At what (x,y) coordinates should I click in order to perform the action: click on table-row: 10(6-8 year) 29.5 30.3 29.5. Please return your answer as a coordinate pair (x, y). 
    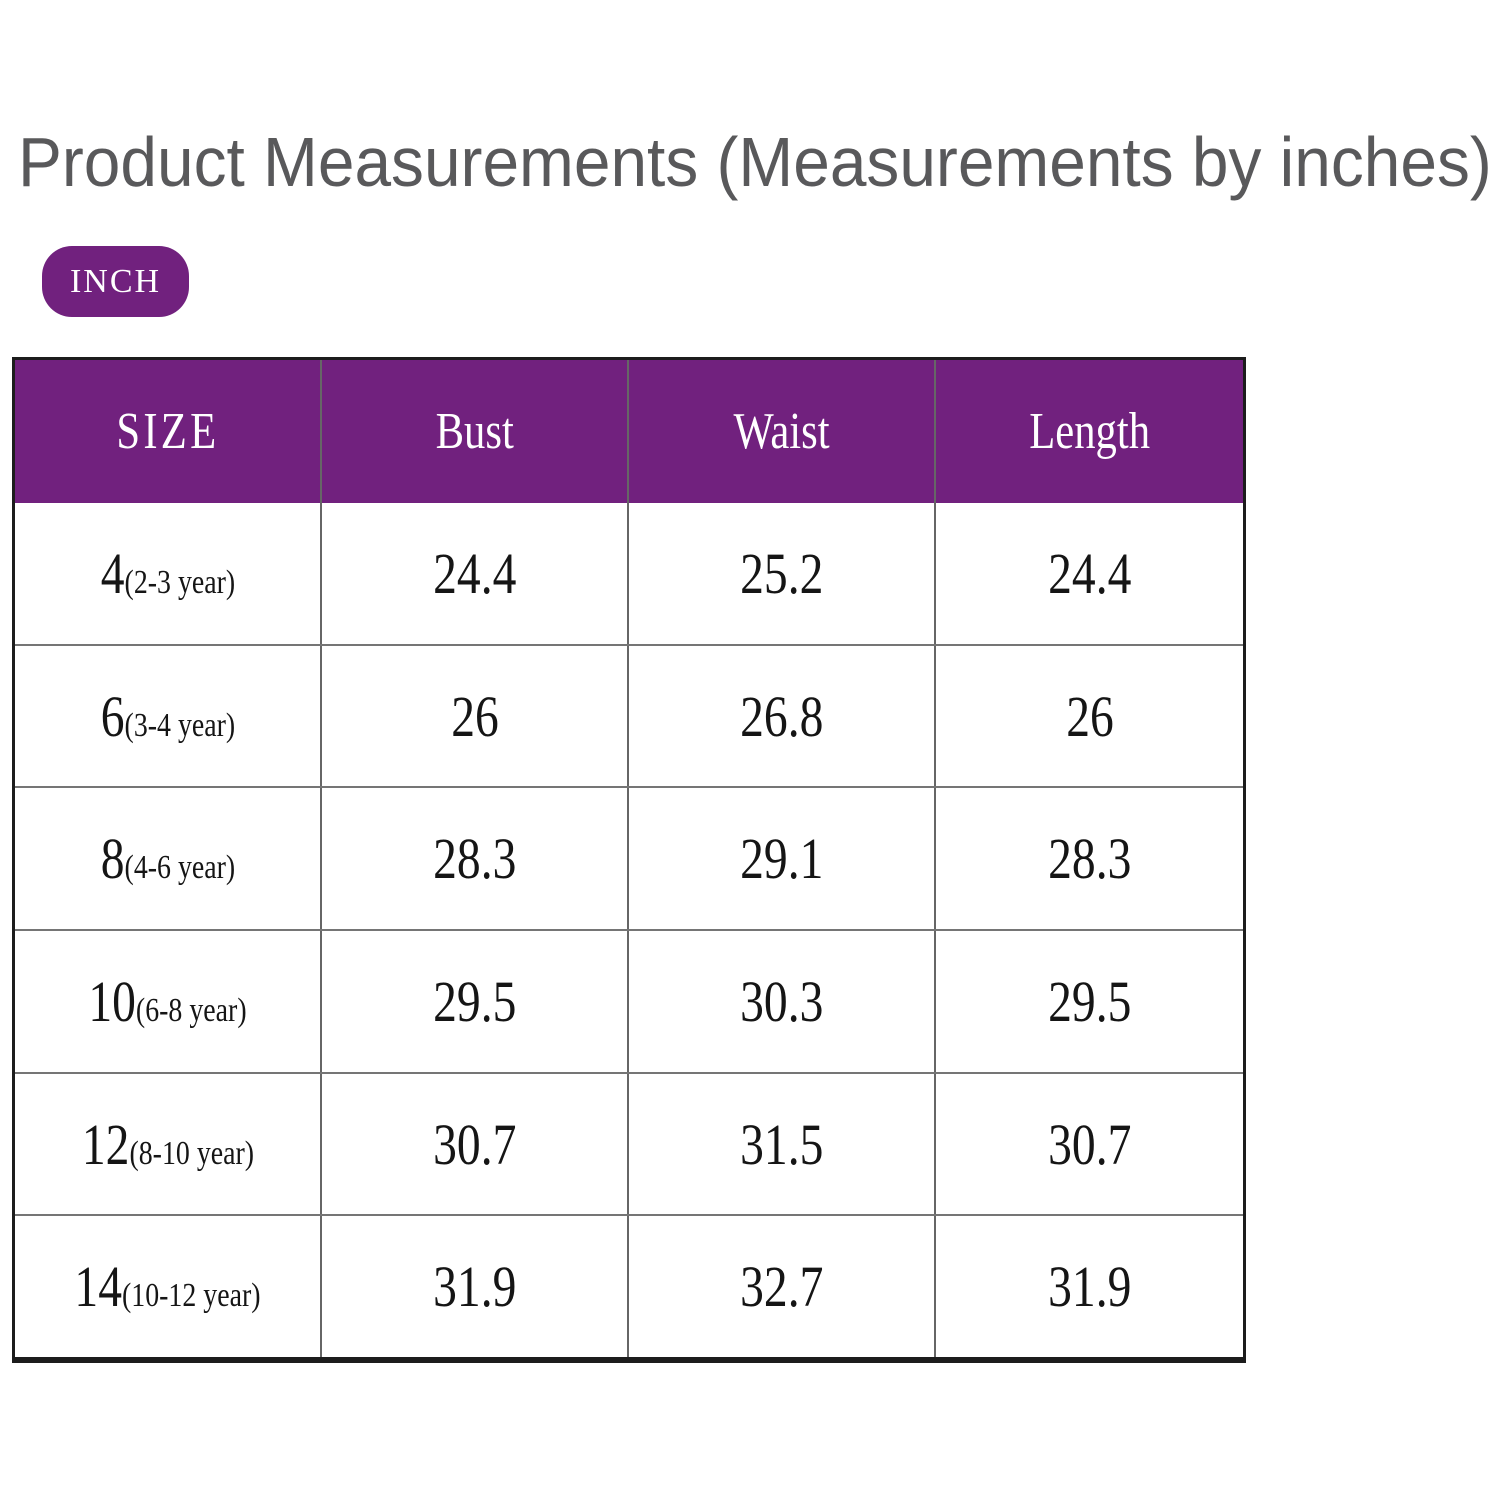
    Looking at the image, I should click on (629, 1000).